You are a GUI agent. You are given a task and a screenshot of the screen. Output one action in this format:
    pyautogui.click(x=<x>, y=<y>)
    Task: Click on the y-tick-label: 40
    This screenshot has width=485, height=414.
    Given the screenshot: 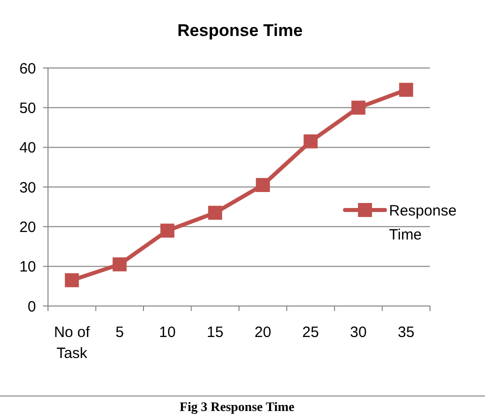 What is the action you would take?
    pyautogui.click(x=27, y=148)
    